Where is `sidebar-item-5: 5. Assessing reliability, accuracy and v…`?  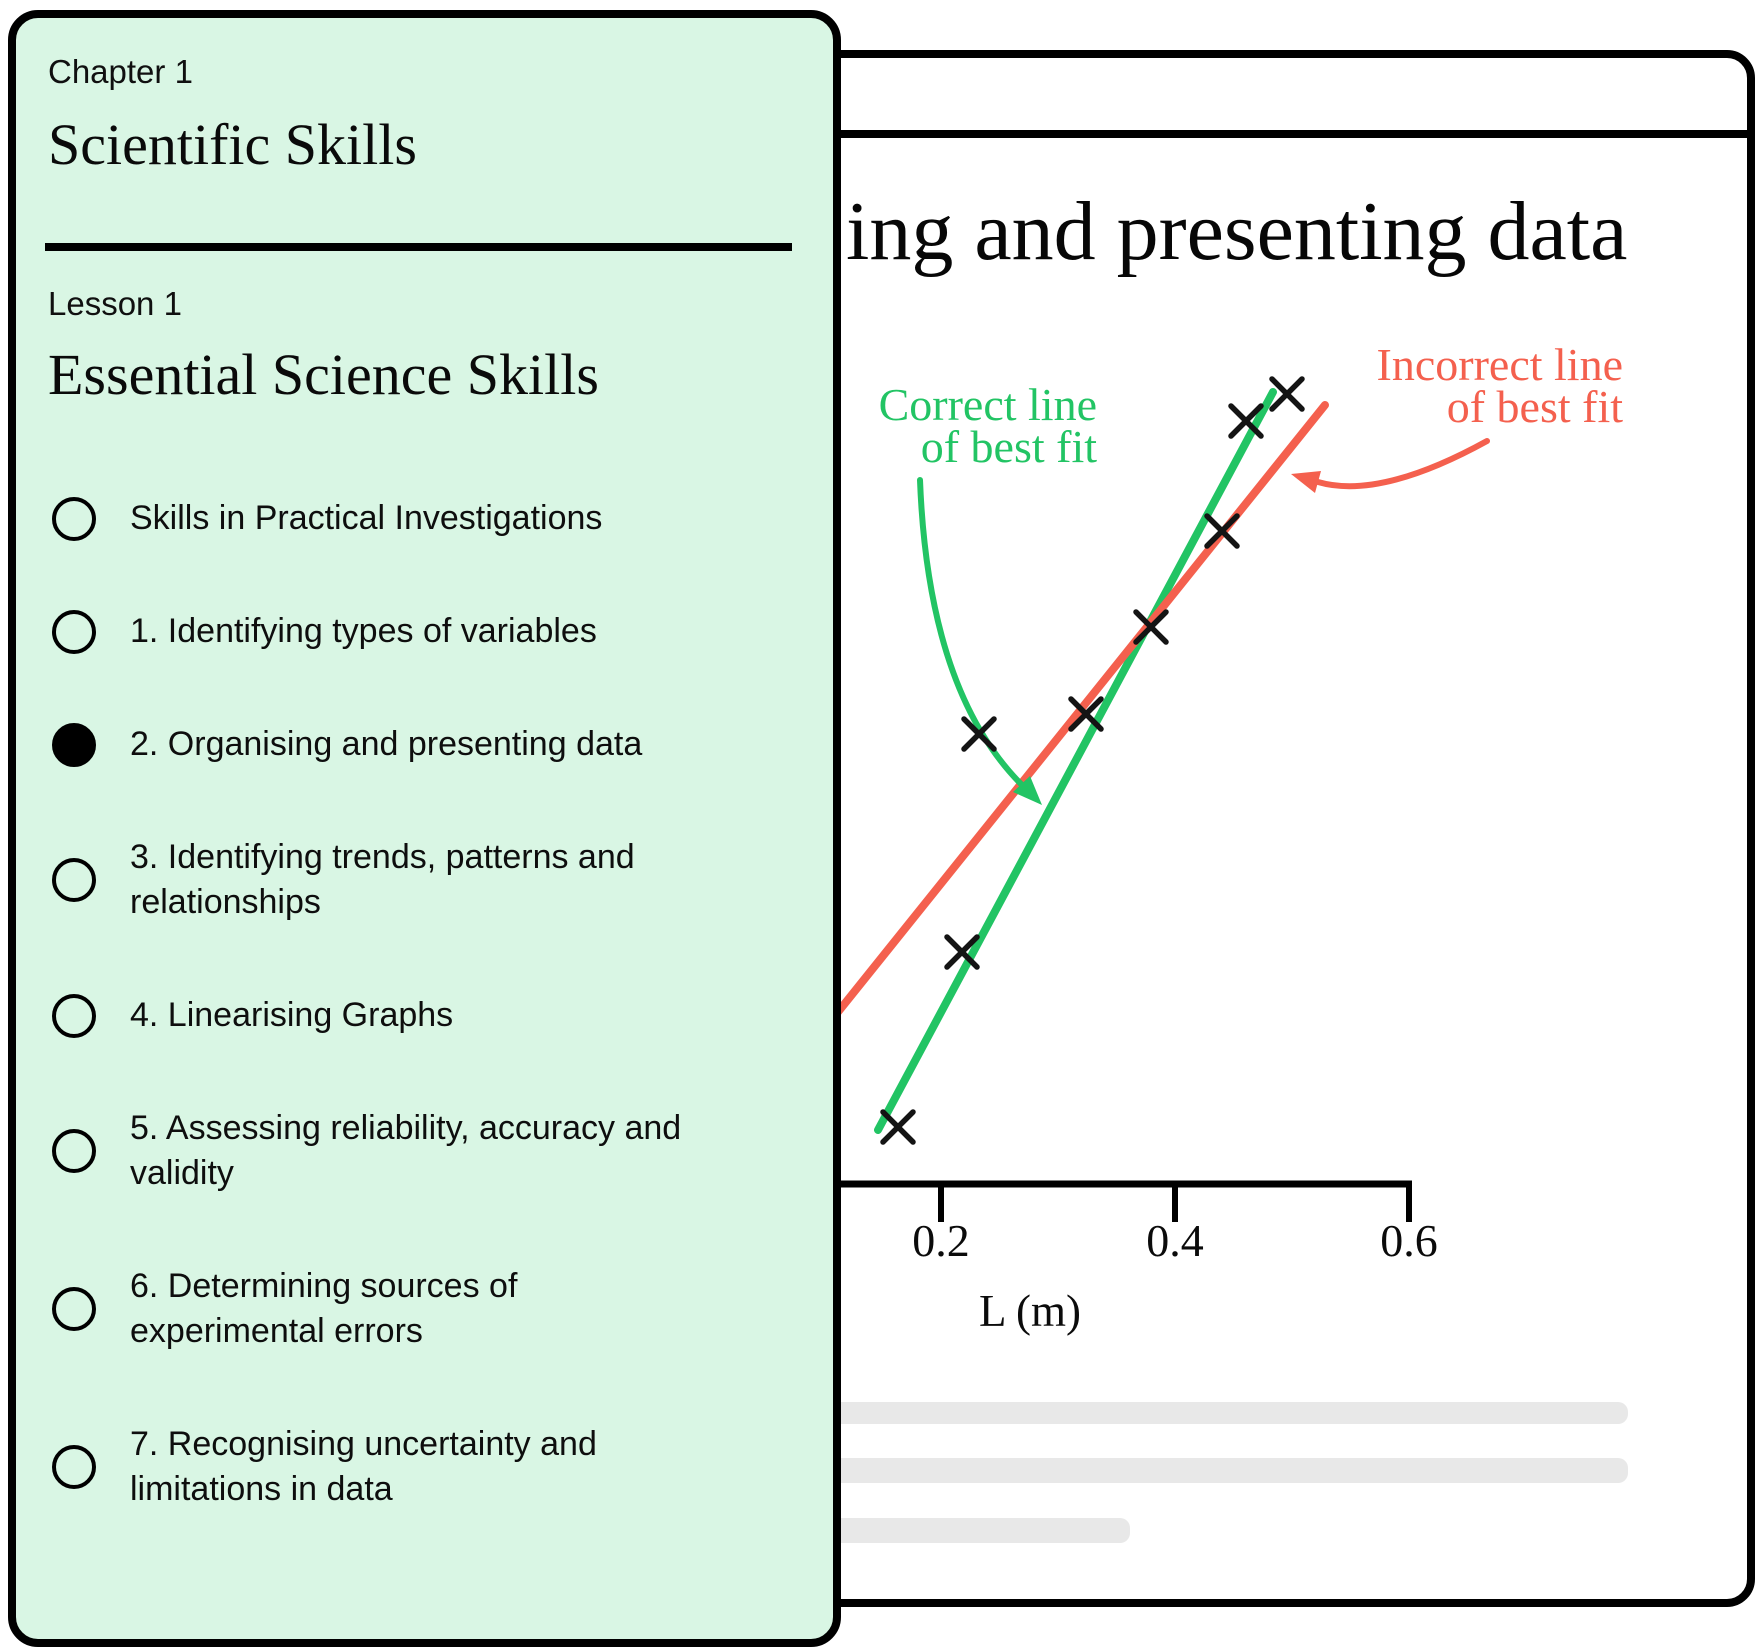 sidebar-item-5: 5. Assessing reliability, accuracy and v… is located at coordinates (424, 1151).